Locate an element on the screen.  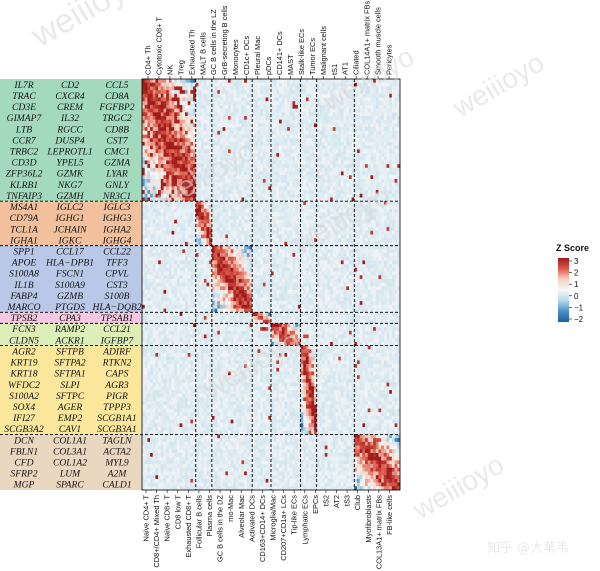
bottom-column-label: GC B cells in the DZ is located at coordinates (220, 528).